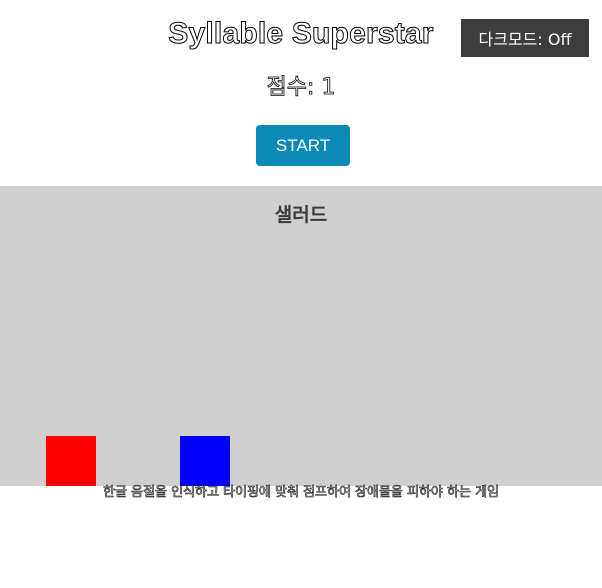  Describe the element at coordinates (301, 493) in the screenshot. I see `game-description: 한글 음절을 인식하고 타이핑에 맞춰 점프하여 장애물을 피하야 하는 게임` at that location.